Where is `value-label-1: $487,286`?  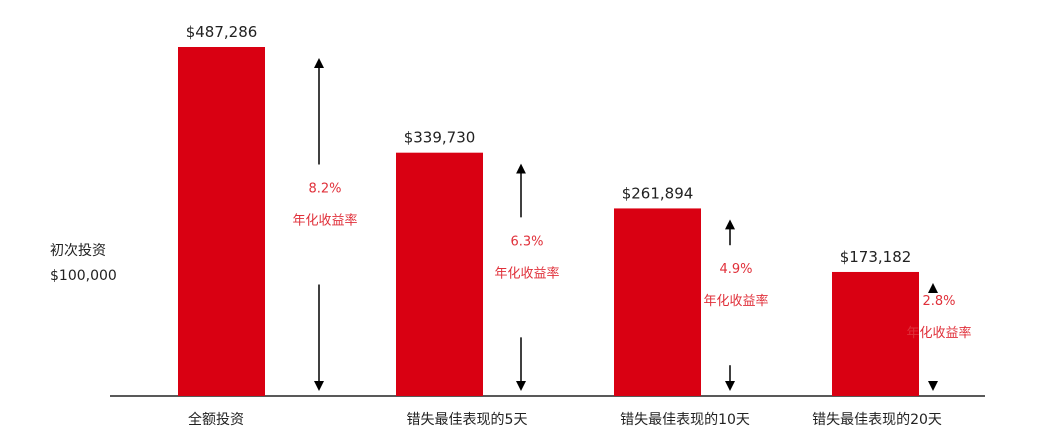
value-label-1: $487,286 is located at coordinates (222, 32).